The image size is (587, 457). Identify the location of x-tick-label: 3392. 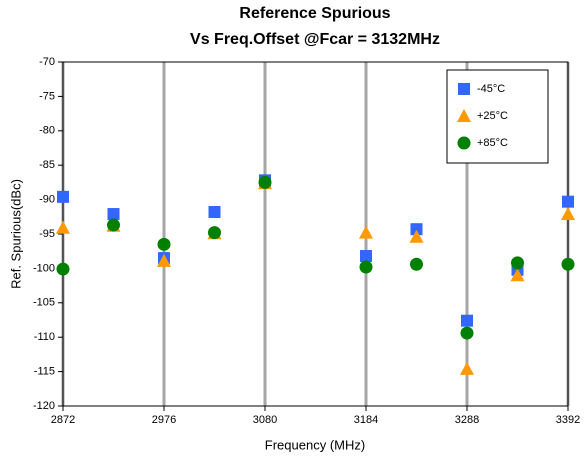
(568, 420).